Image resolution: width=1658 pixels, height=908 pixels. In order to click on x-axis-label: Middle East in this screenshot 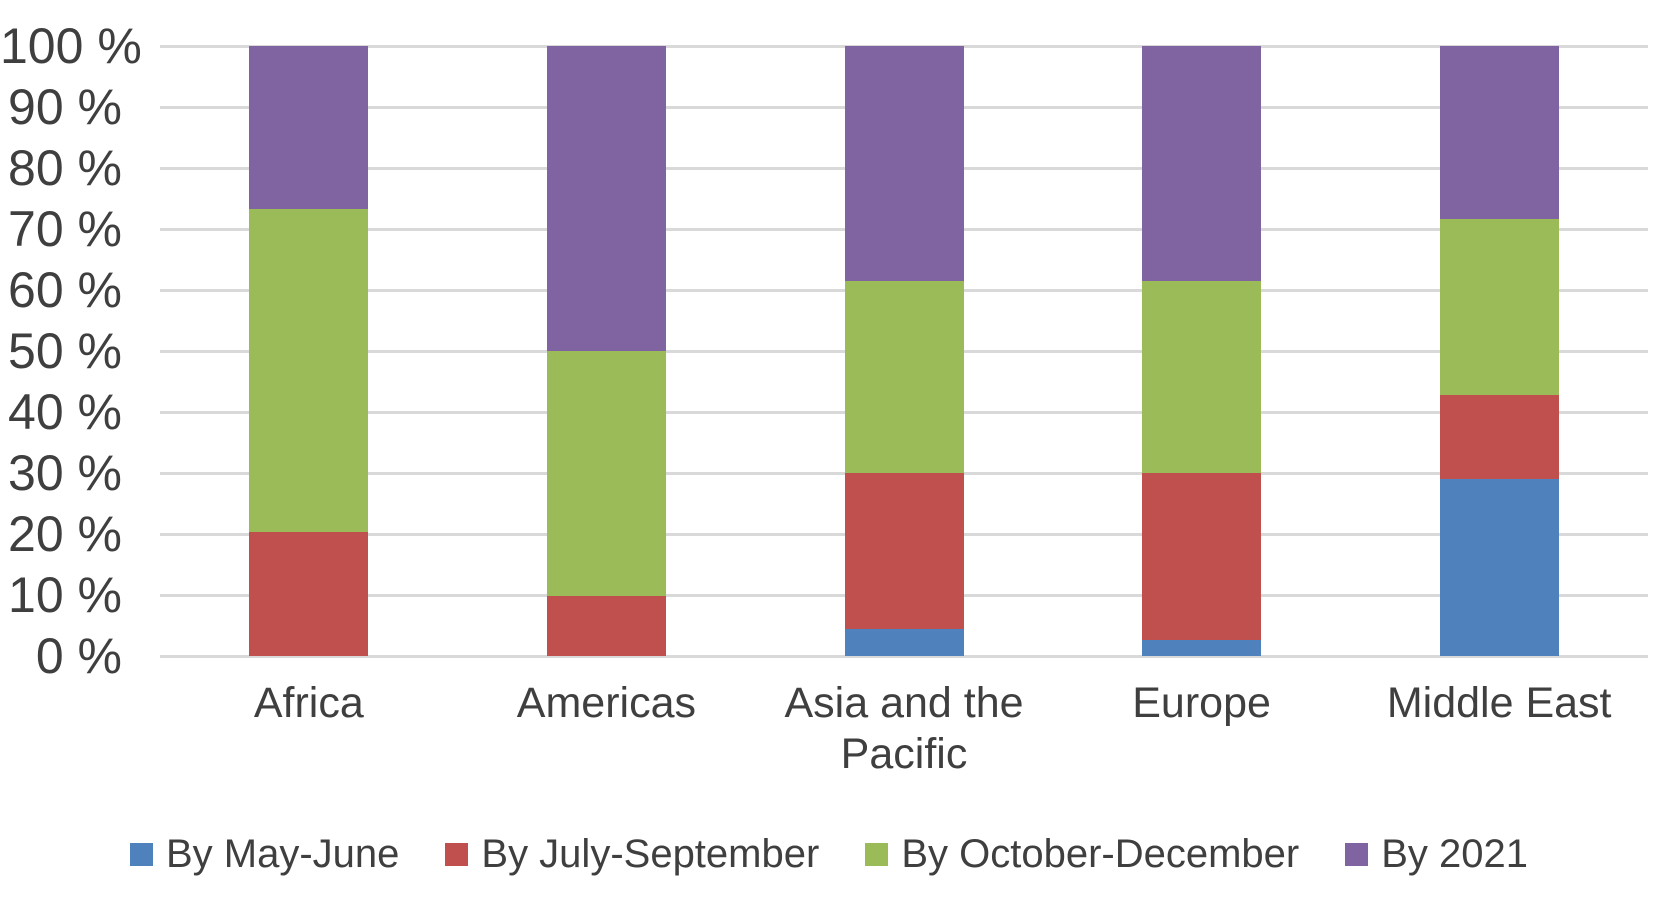, I will do `click(1499, 703)`.